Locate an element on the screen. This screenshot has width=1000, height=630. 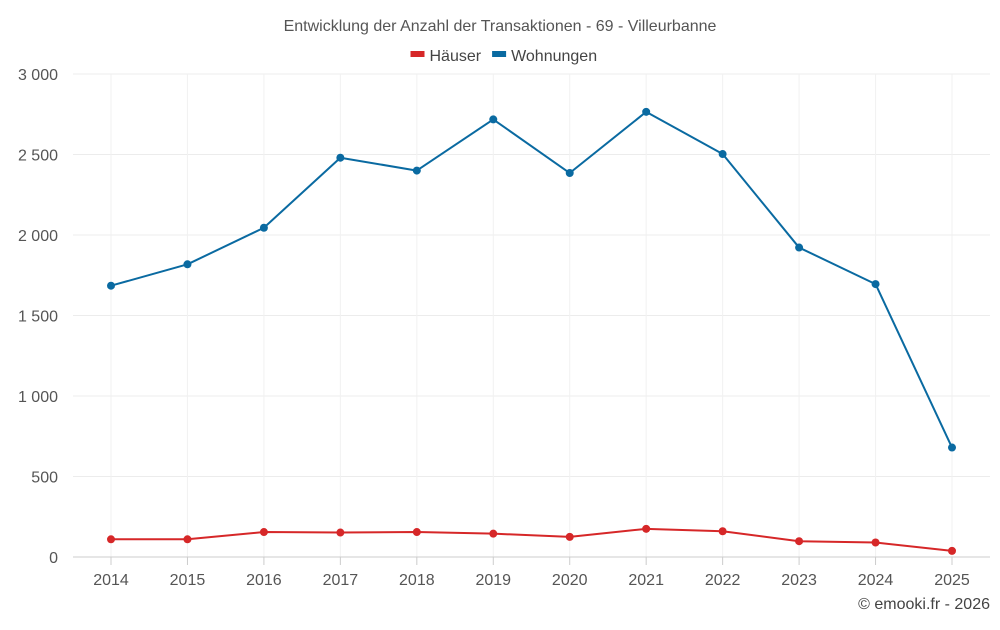
legend-label: Häuser is located at coordinates (456, 56).